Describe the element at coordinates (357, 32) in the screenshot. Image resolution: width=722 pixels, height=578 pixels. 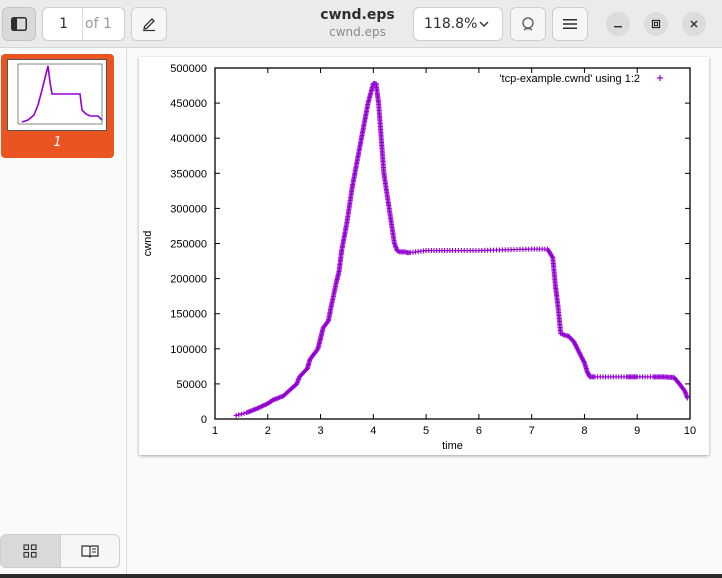
I see `document-subtitle: cwnd.eps` at that location.